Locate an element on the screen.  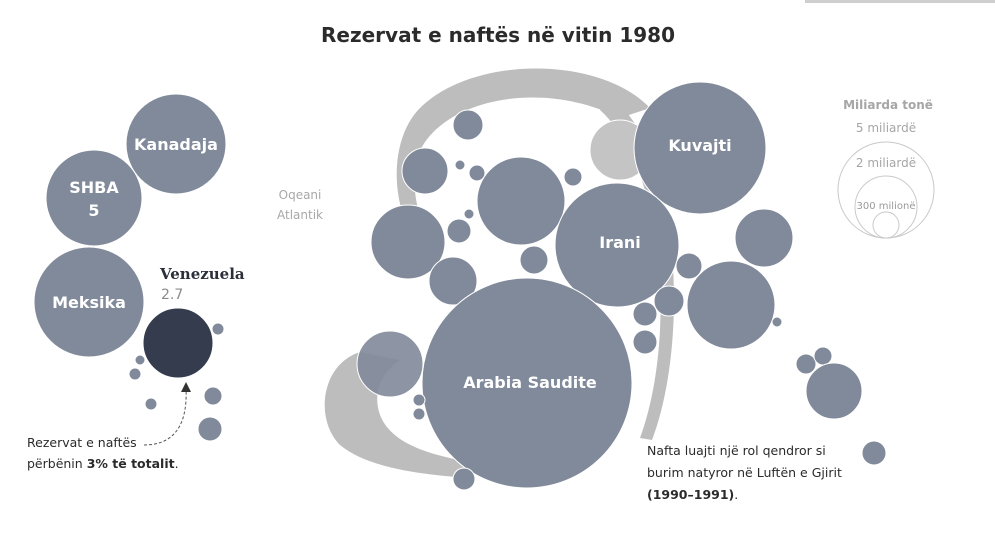
bubble-kuvajti is located at coordinates (700, 148).